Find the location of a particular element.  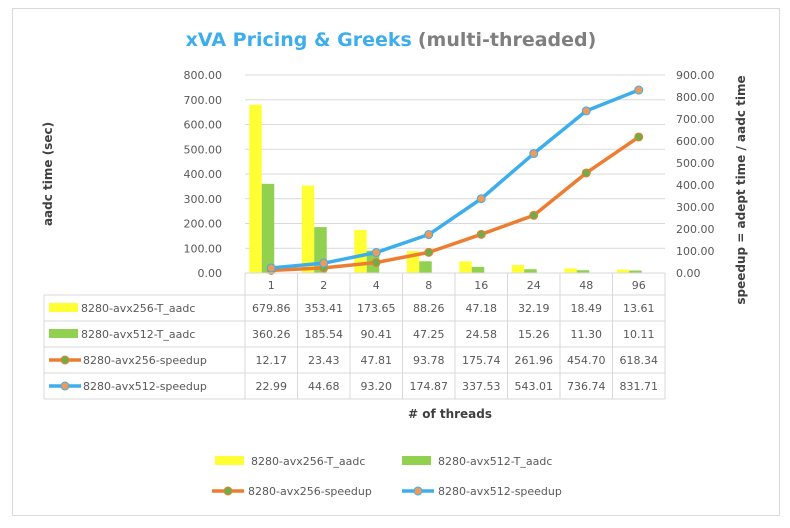

table-cell: 353.41 is located at coordinates (324, 308).